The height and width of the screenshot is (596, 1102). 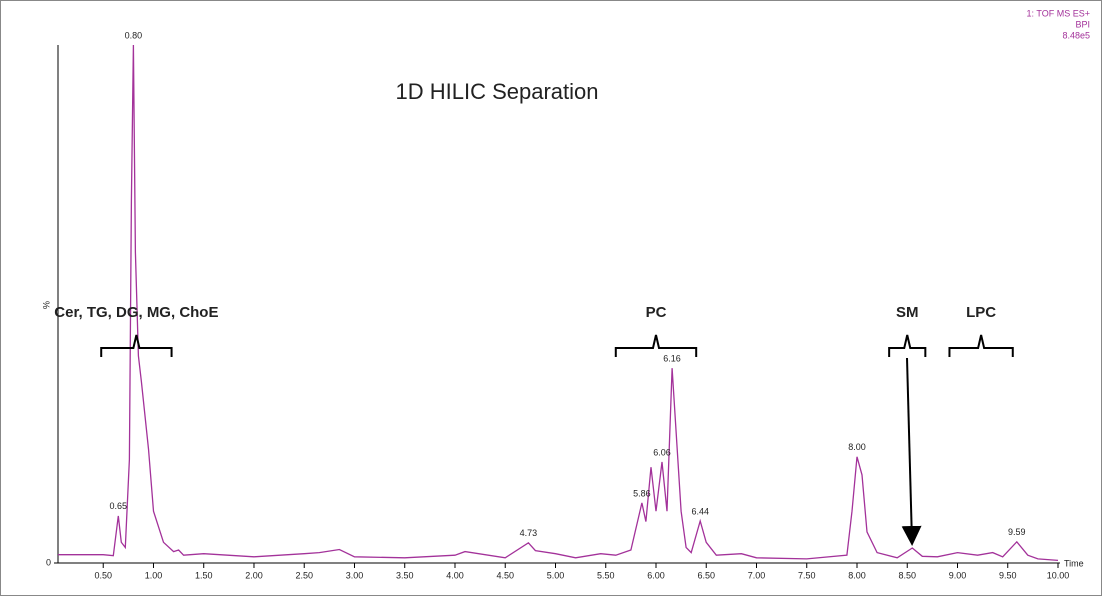 I want to click on x-tick-label: 9.50, so click(x=1008, y=575).